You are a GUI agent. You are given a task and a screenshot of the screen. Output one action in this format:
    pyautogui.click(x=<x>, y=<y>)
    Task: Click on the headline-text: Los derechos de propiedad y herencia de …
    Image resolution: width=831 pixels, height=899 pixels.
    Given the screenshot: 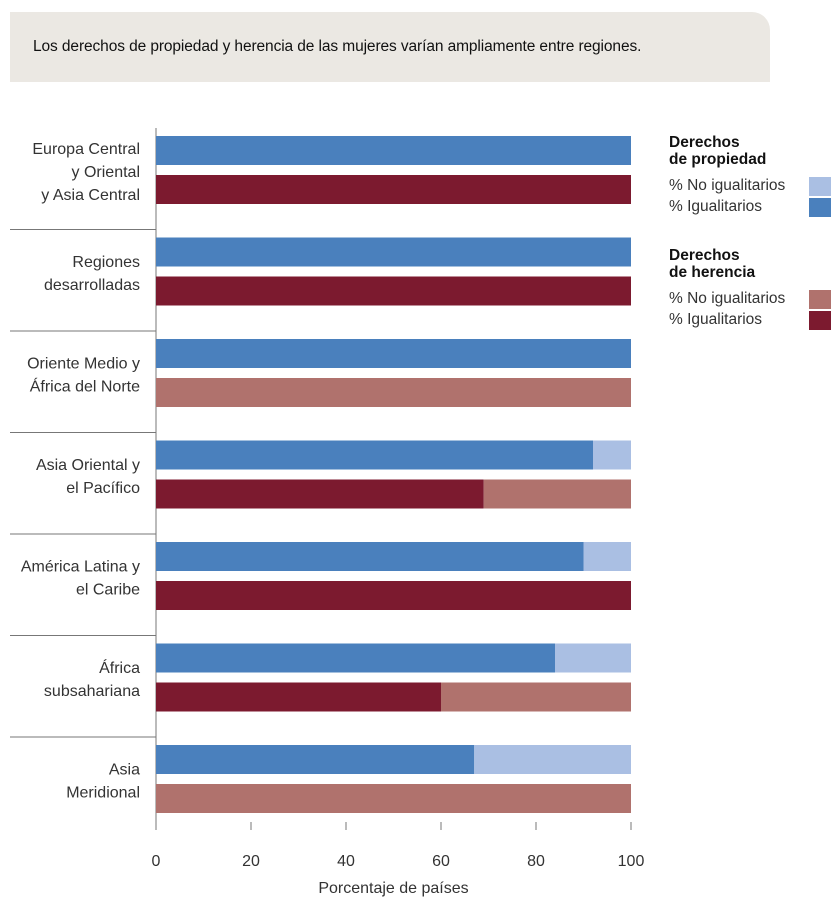 What is the action you would take?
    pyautogui.click(x=337, y=46)
    